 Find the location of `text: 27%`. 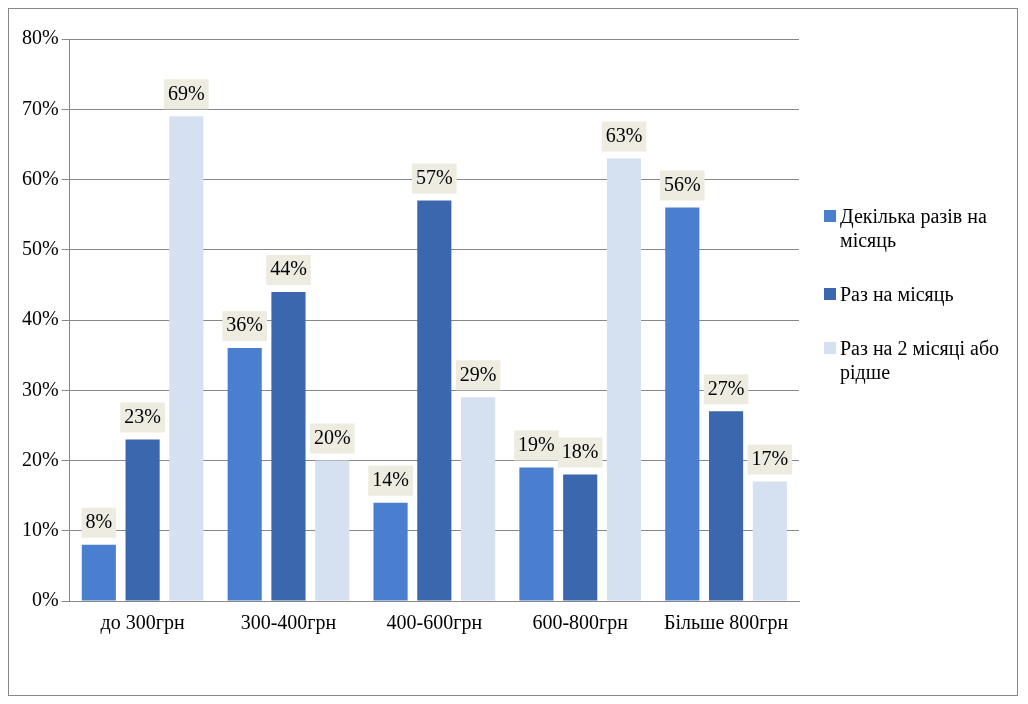

text: 27% is located at coordinates (726, 387).